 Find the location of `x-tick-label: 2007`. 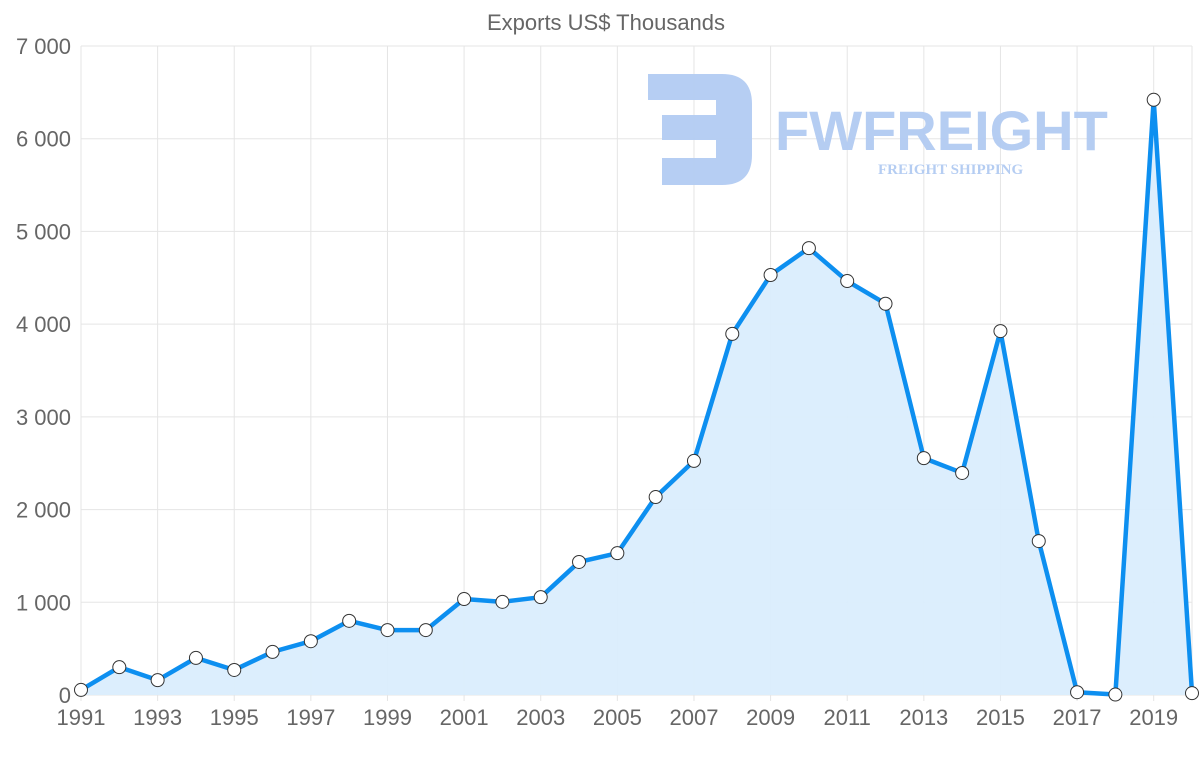

x-tick-label: 2007 is located at coordinates (693, 717).